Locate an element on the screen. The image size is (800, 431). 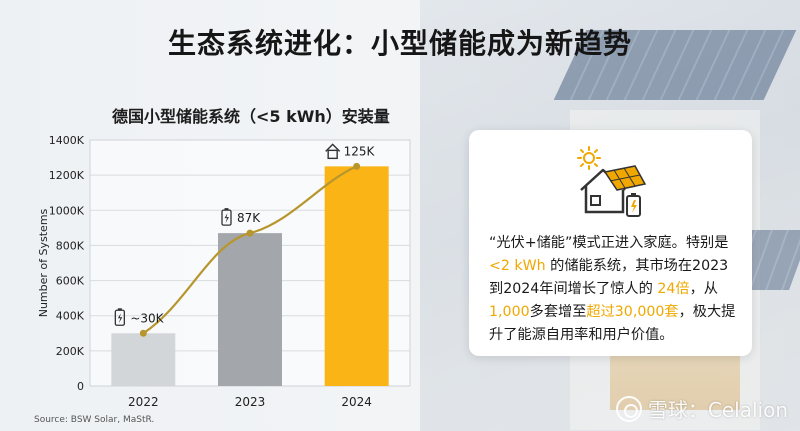
card-text-part: 多套增至 is located at coordinates (558, 312).